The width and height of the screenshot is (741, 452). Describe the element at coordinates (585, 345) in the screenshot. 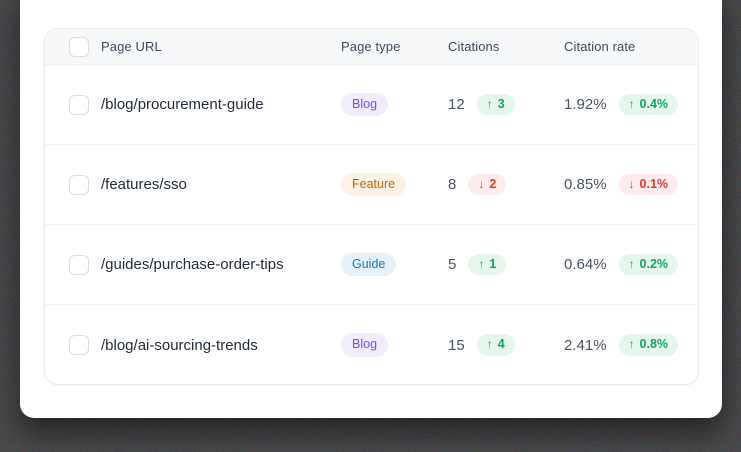

I see `citation-rate-value: 2.41%` at that location.